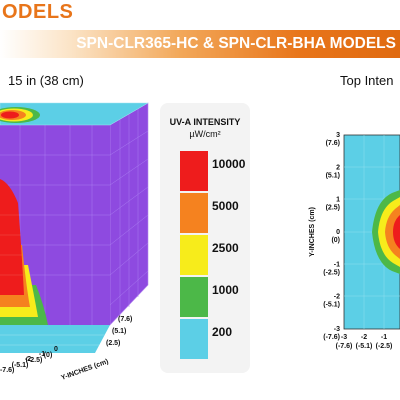 The width and height of the screenshot is (400, 400). I want to click on model-banner: SPN-CLR365-HC & SPN-CLR-BHA MODELS, so click(200, 44).